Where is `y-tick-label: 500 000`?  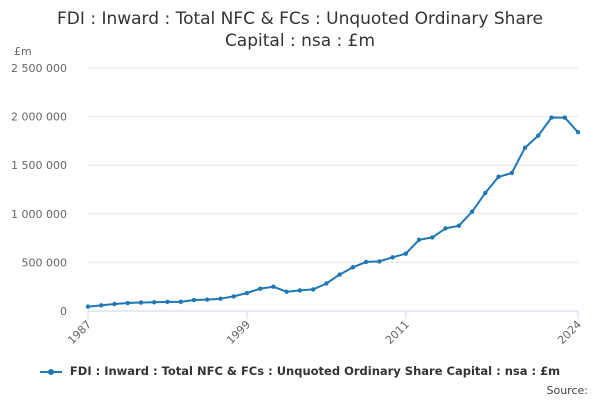
y-tick-label: 500 000 is located at coordinates (45, 262).